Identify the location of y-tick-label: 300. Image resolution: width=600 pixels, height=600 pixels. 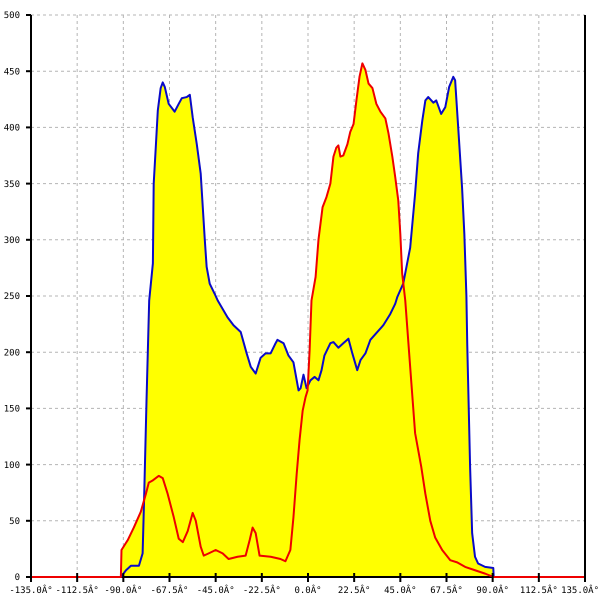
(12, 241).